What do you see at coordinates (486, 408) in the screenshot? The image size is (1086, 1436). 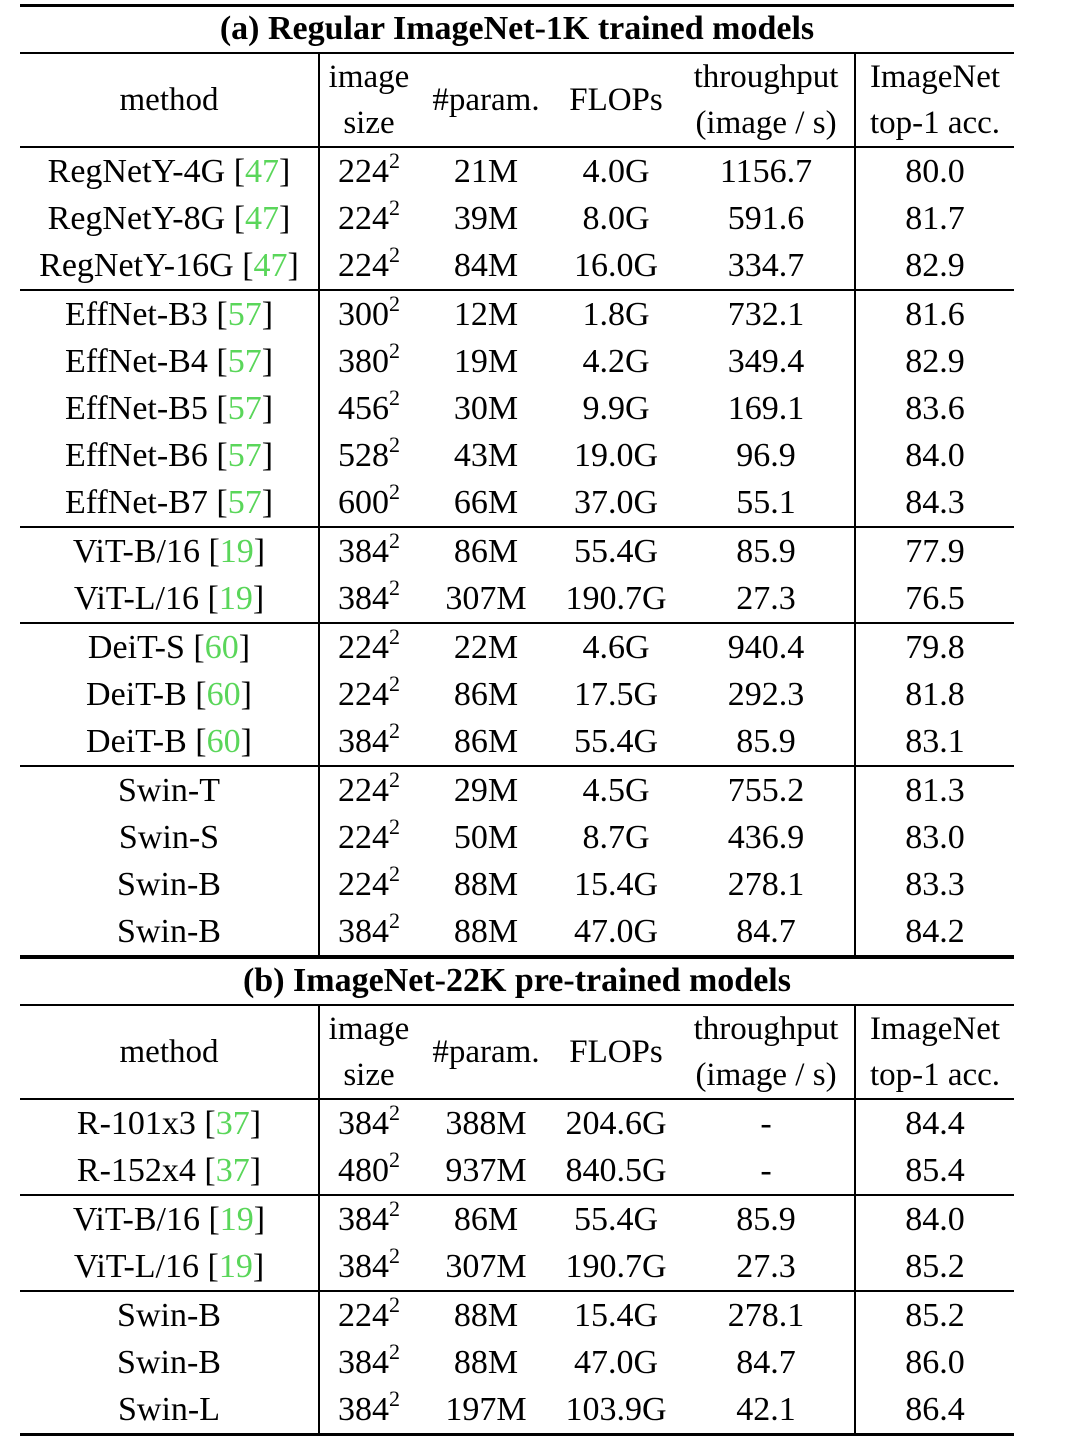 I see `cell-param: 30M` at bounding box center [486, 408].